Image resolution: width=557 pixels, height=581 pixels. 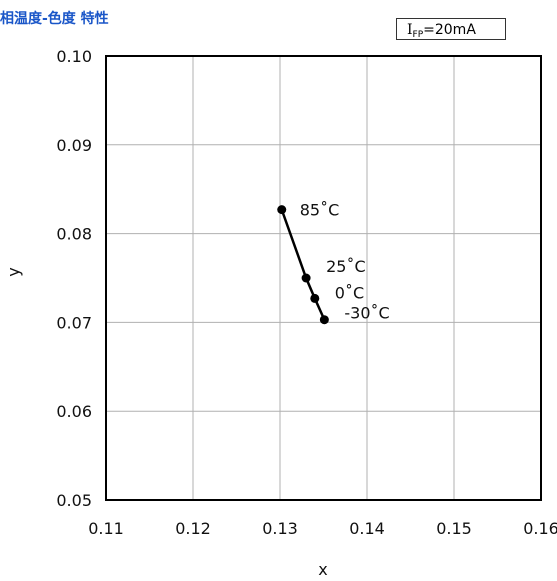 I want to click on x-tick-label: 0.16, so click(x=540, y=528).